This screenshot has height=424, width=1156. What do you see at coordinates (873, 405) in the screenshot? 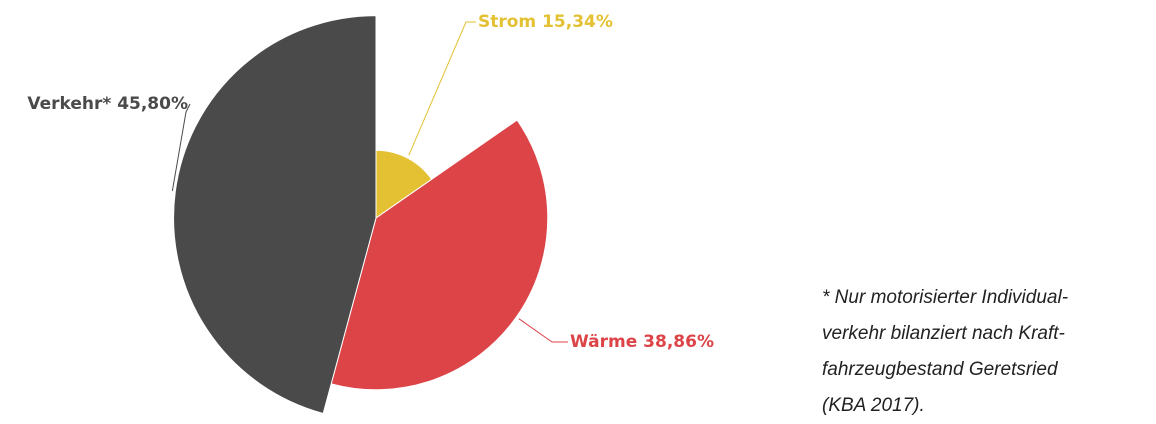
I see `footnote-line: (KBA 2017).` at bounding box center [873, 405].